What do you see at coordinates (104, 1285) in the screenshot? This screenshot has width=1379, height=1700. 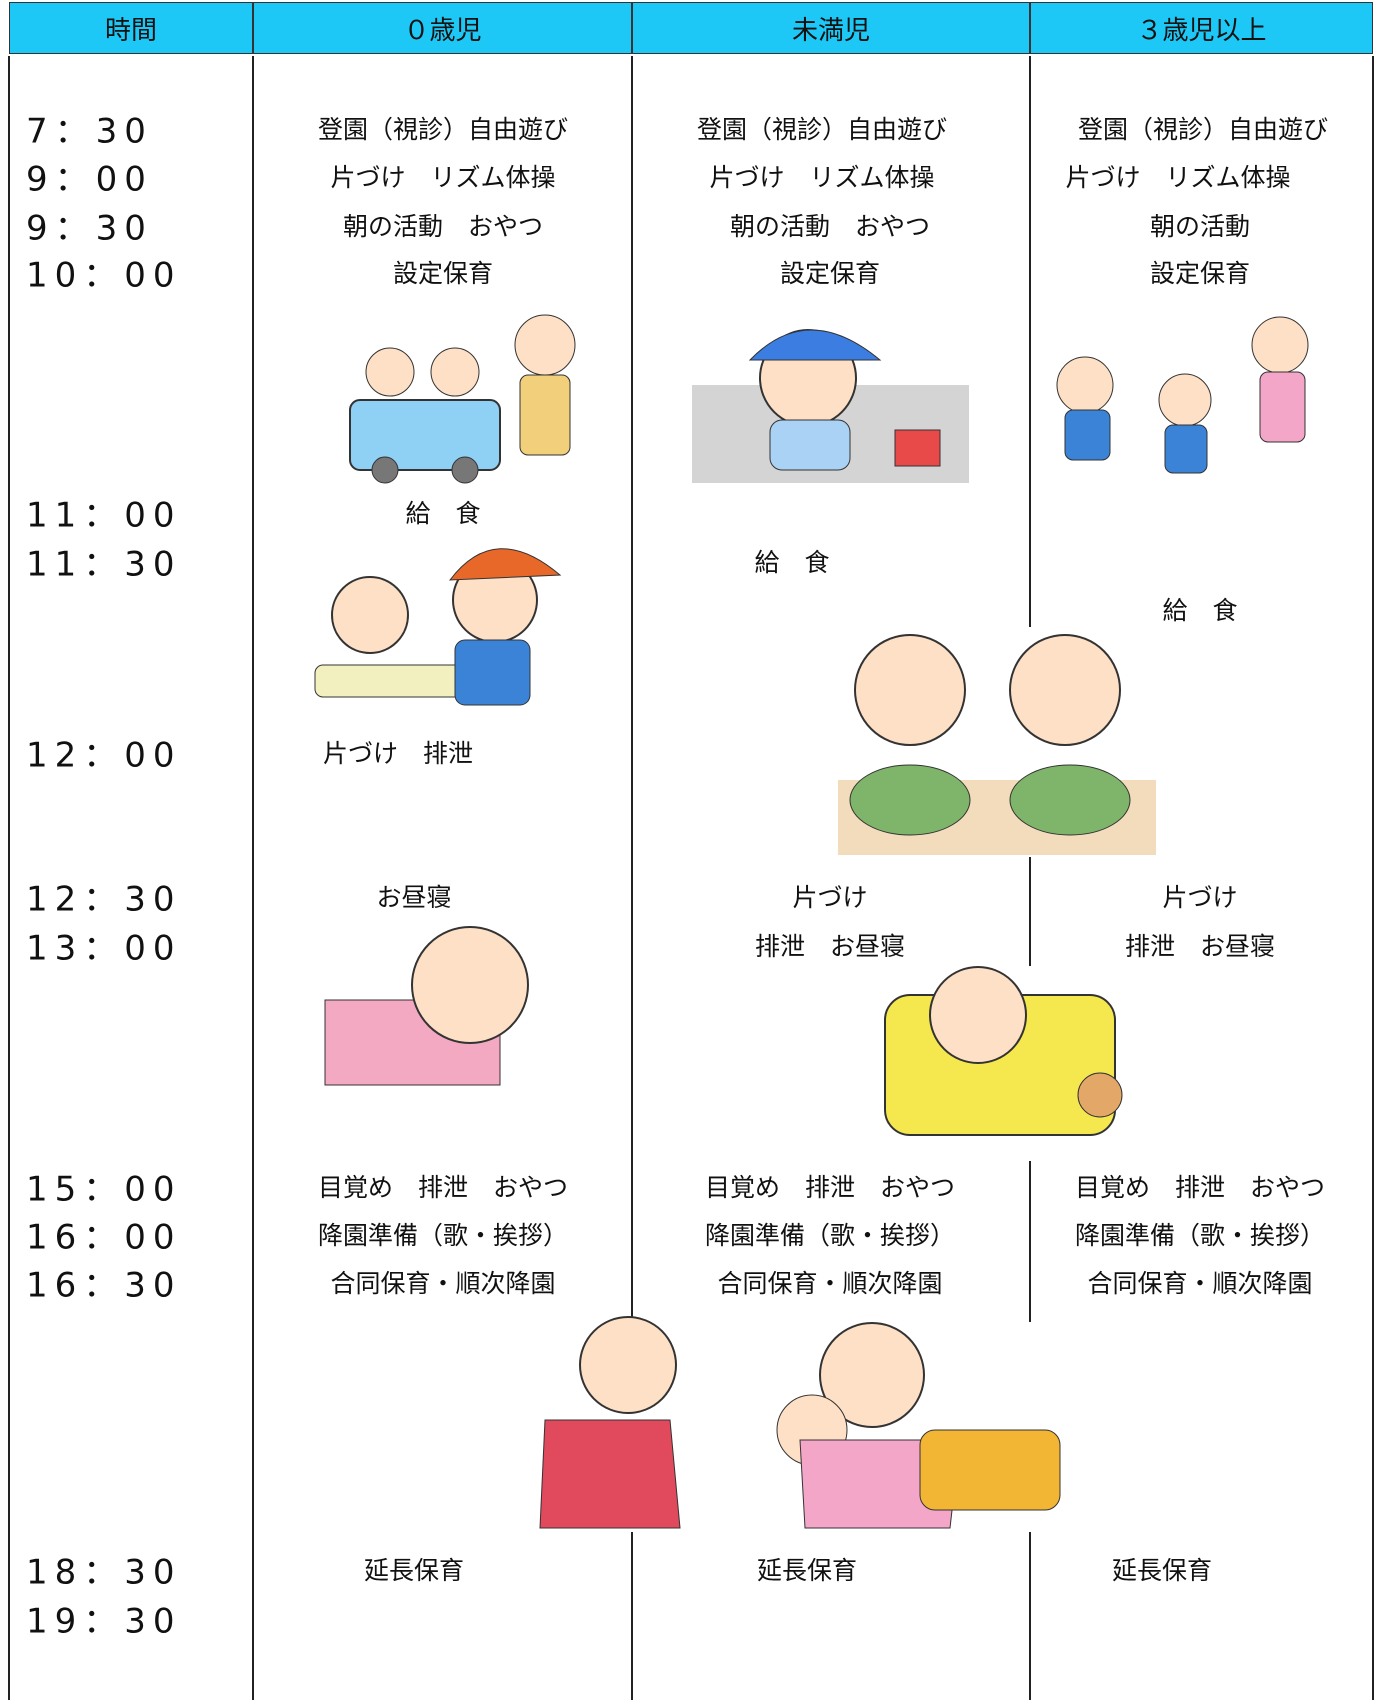 I see `time: 16：30` at bounding box center [104, 1285].